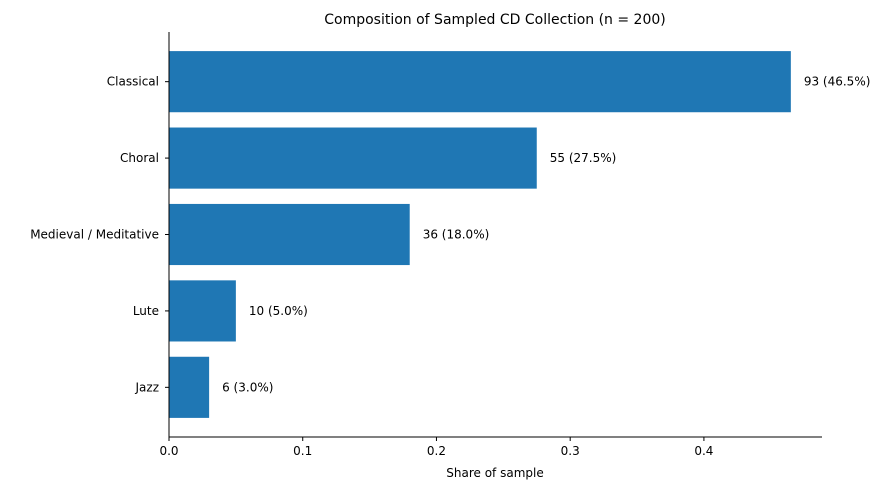 The width and height of the screenshot is (891, 494). I want to click on y-tick-label-4: Jazz, so click(147, 387).